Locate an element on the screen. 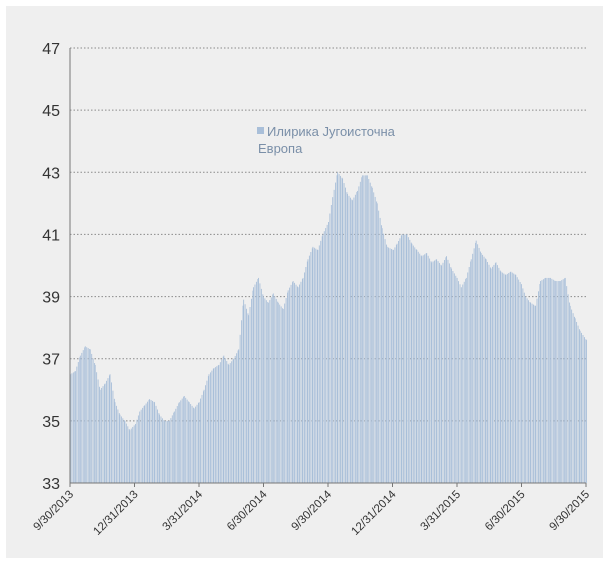 The image size is (609, 565). x-tick-label: 9/30/2013 is located at coordinates (53, 511).